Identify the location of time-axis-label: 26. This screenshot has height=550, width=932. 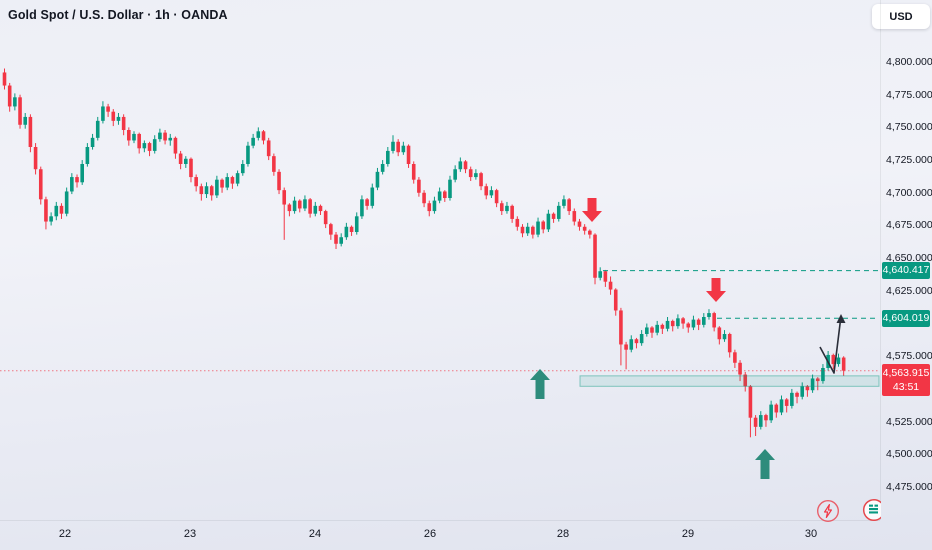
(430, 534).